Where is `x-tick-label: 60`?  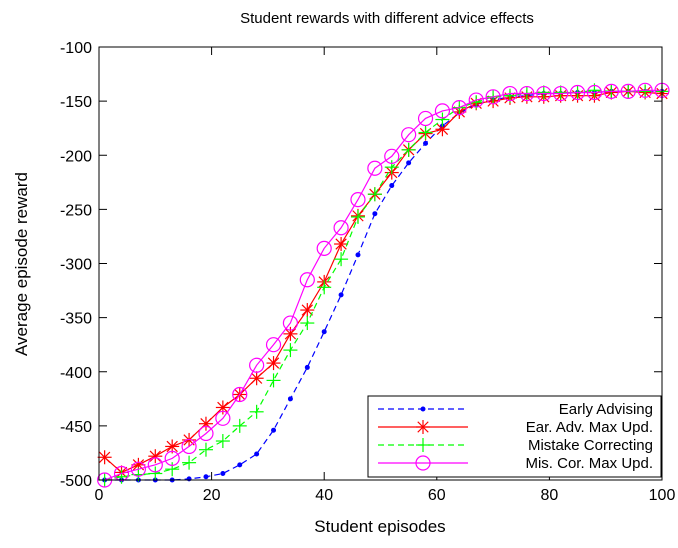
x-tick-label: 60 is located at coordinates (437, 495).